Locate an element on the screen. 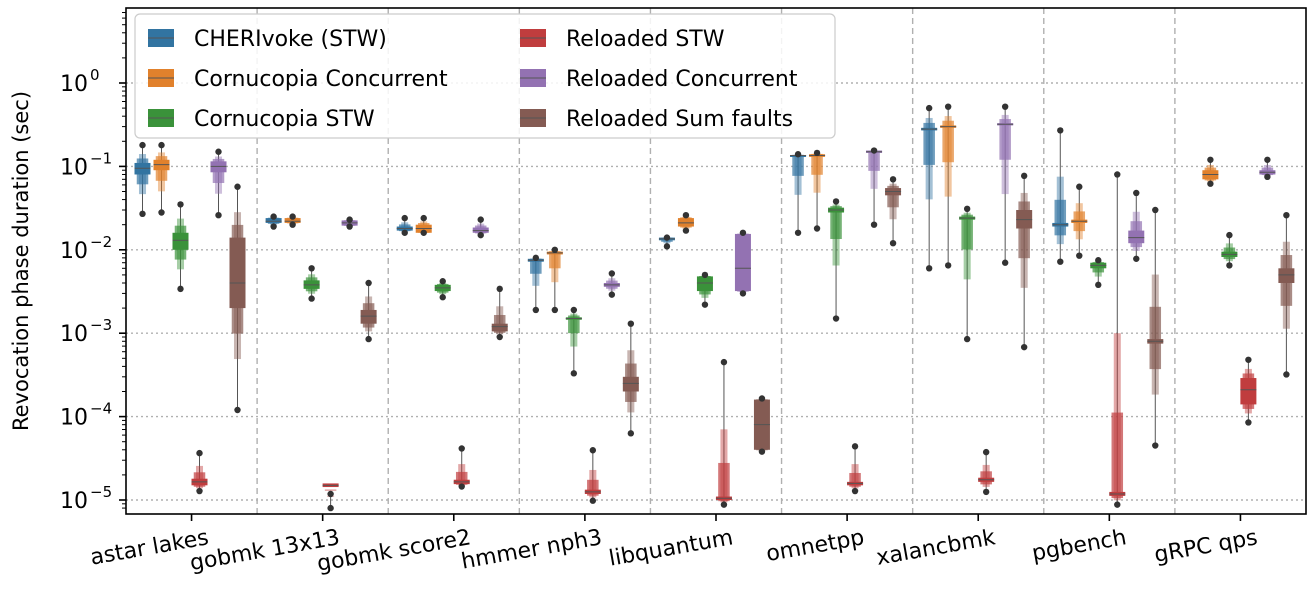 The height and width of the screenshot is (590, 1315). y-tick-label-0: 10 is located at coordinates (74, 501).